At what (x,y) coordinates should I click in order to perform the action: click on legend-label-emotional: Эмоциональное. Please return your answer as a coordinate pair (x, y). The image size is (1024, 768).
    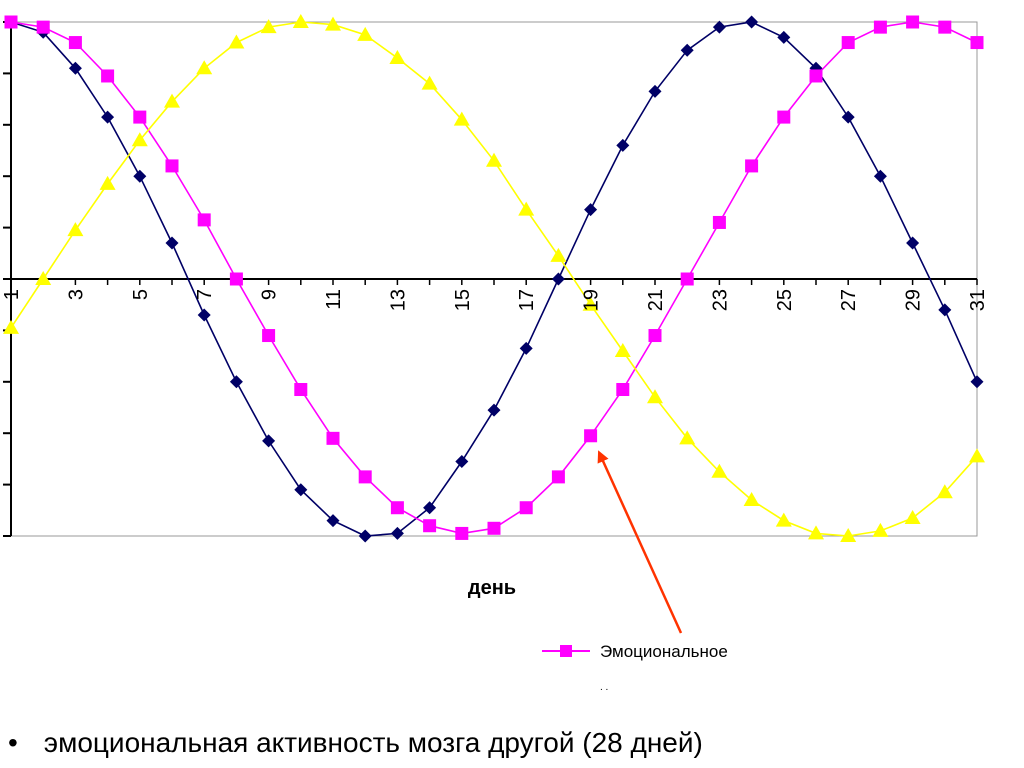
    Looking at the image, I should click on (664, 651).